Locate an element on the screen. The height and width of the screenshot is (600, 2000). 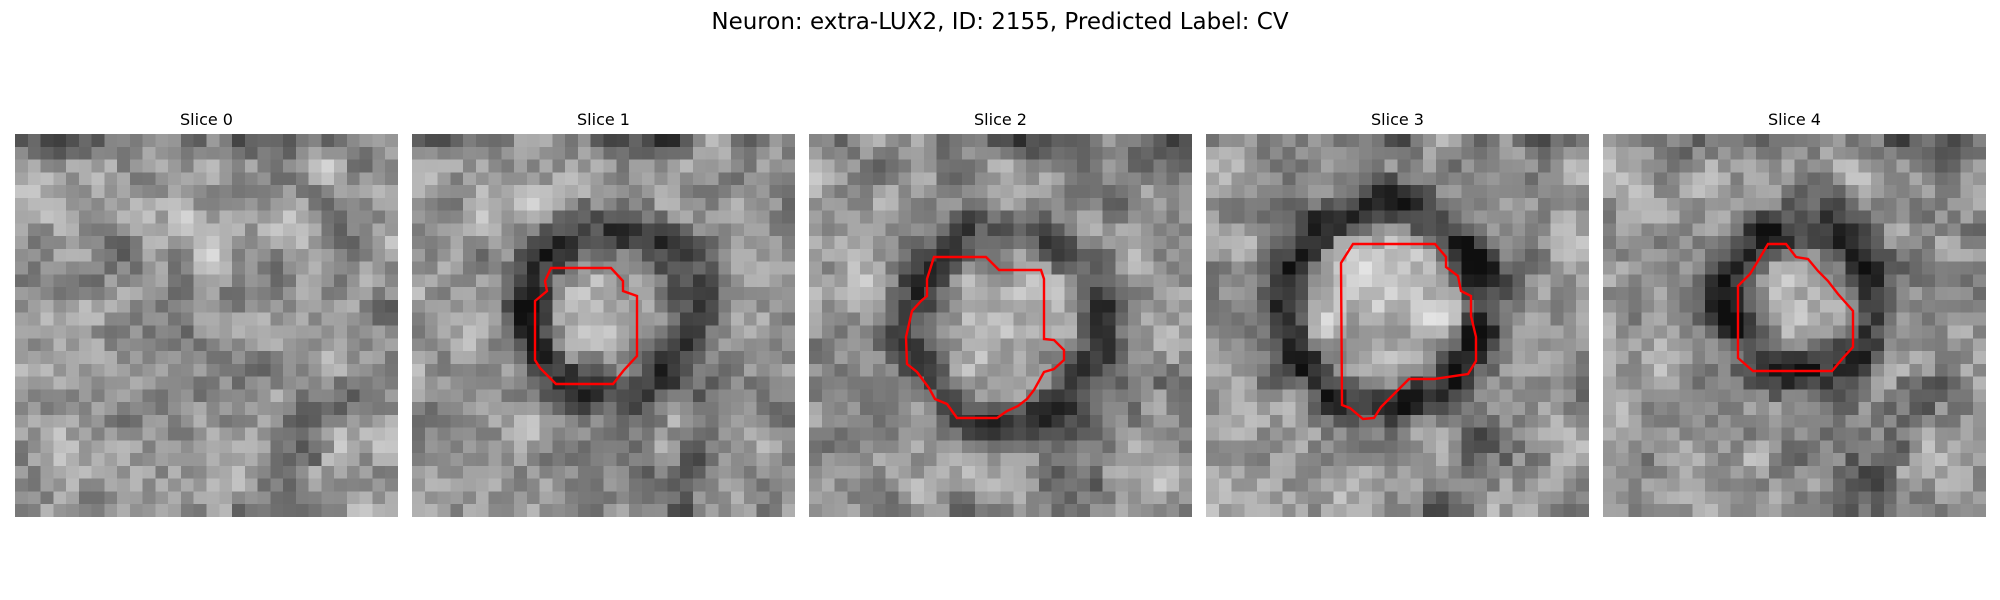
slice-panel-2: Slice 2 is located at coordinates (1000, 313).